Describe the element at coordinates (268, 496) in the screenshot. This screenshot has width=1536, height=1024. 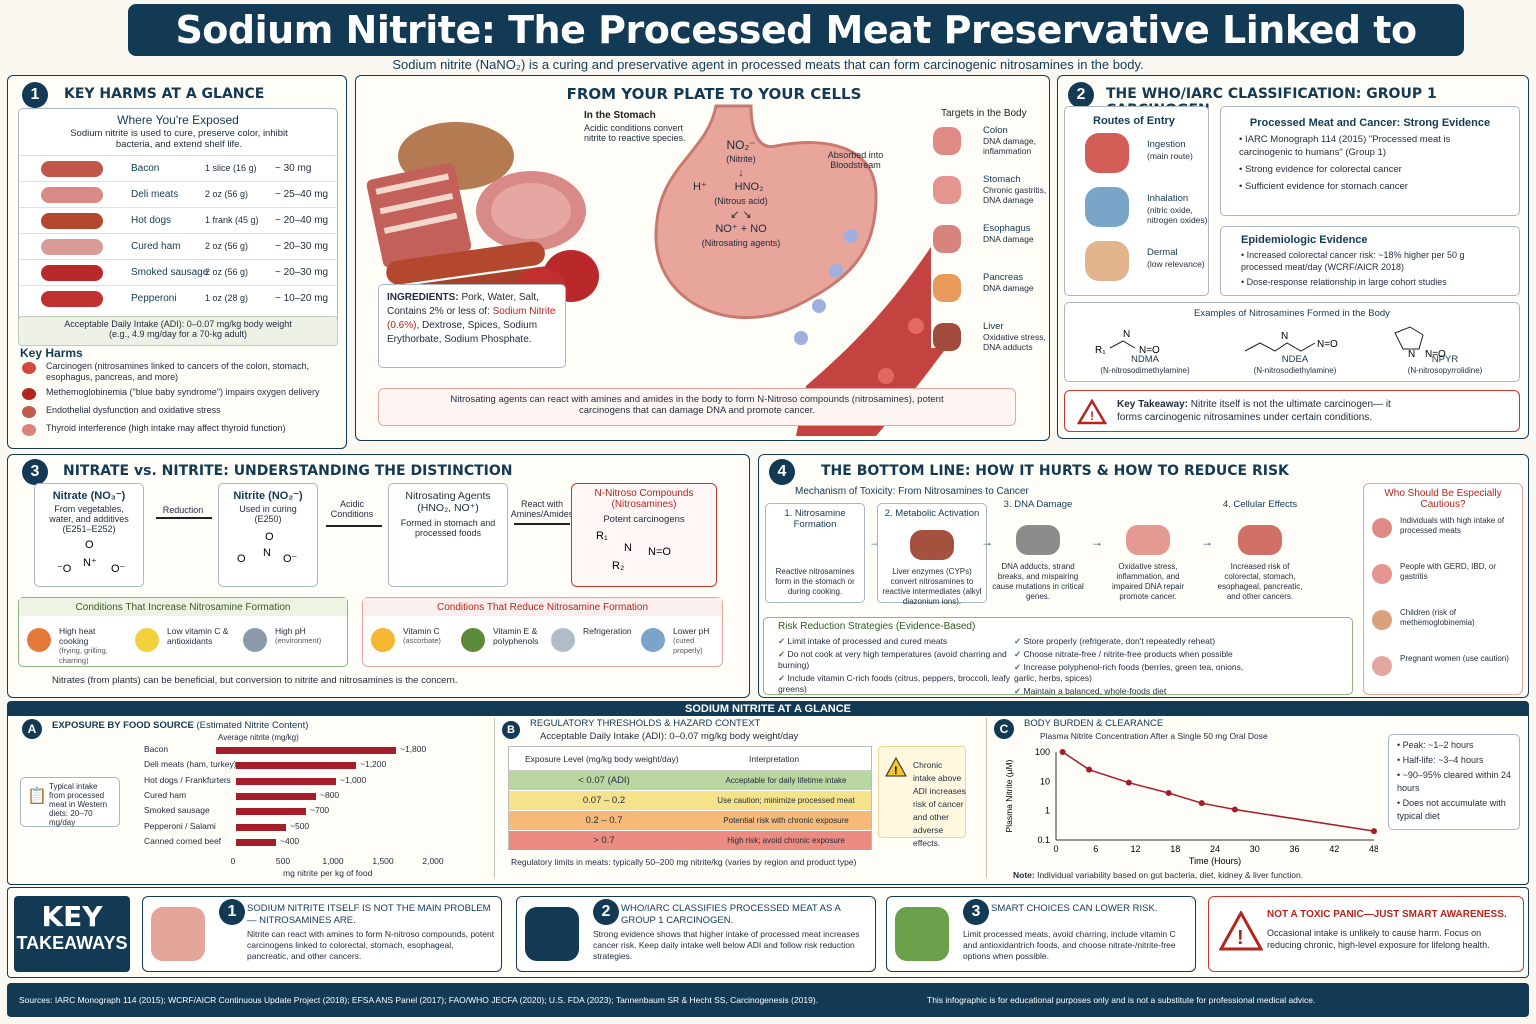
I see `nitrite-title: Nitrite (NO₂⁻)` at that location.